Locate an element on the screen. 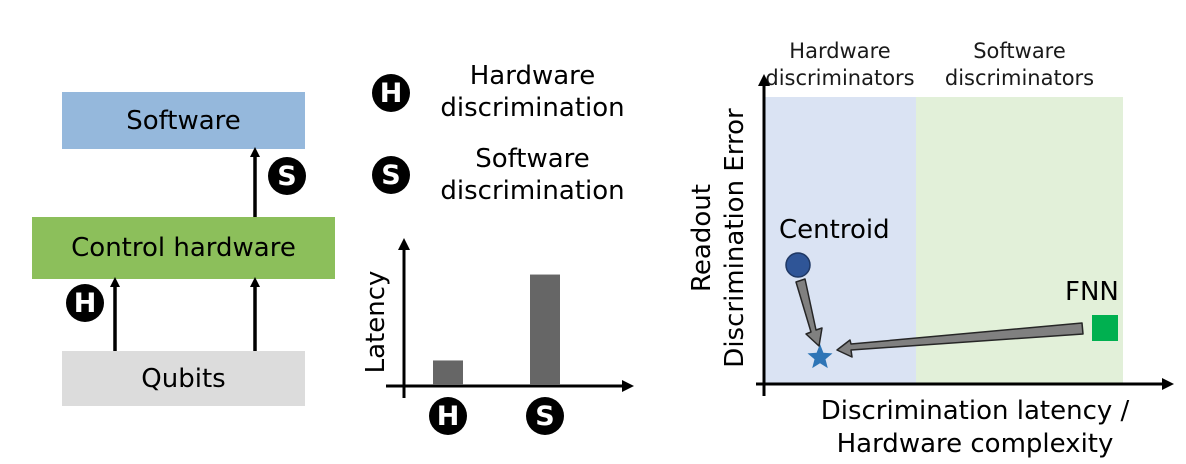  optimal-star-marker is located at coordinates (820, 356).